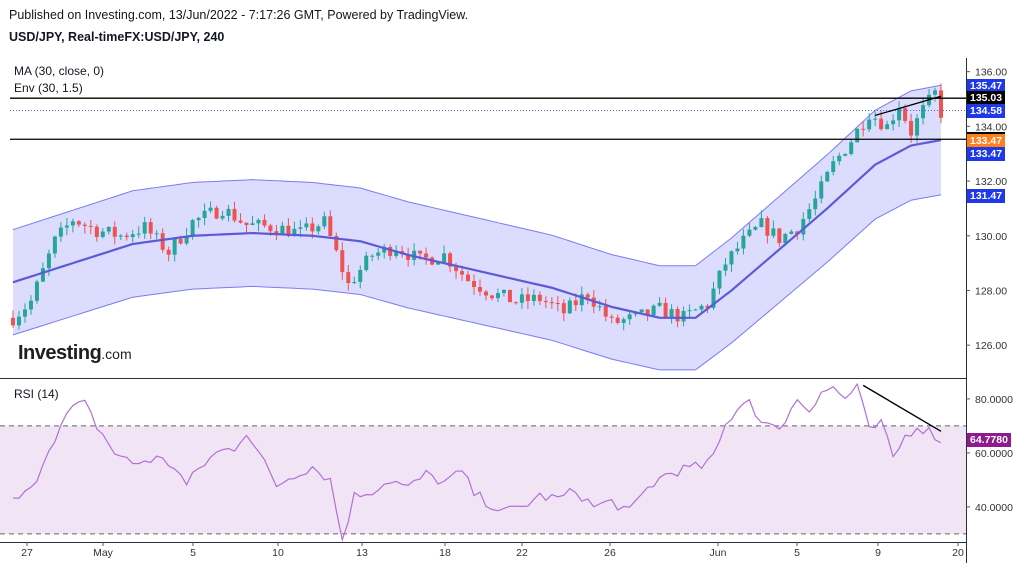 The width and height of the screenshot is (1024, 563). Describe the element at coordinates (522, 553) in the screenshot. I see `time-tick-label: 22` at that location.